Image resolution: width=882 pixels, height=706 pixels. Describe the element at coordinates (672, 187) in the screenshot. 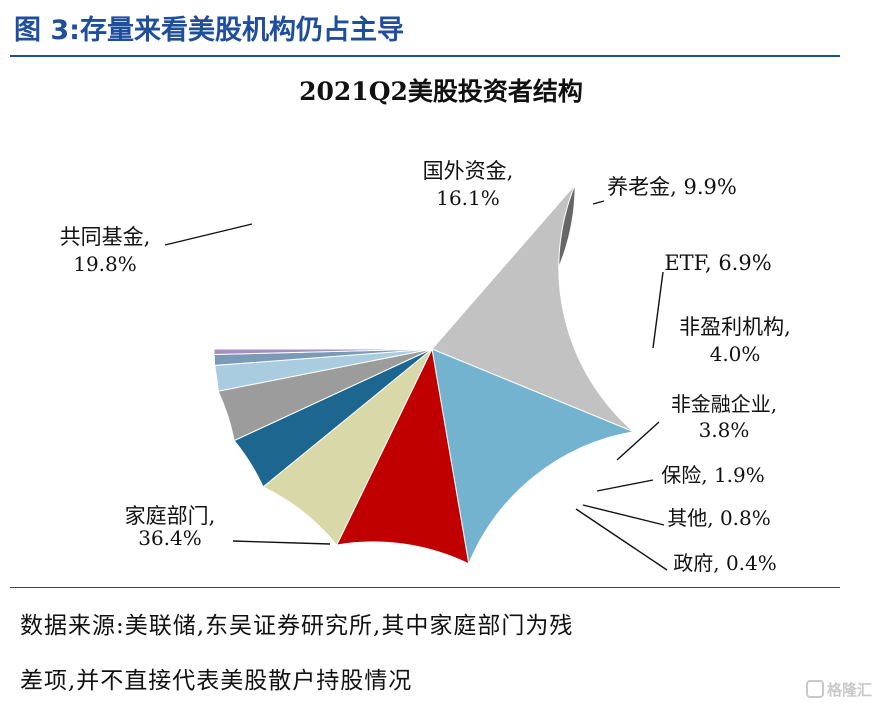

I see `slice-label-4: 养老金, 9.9%` at that location.